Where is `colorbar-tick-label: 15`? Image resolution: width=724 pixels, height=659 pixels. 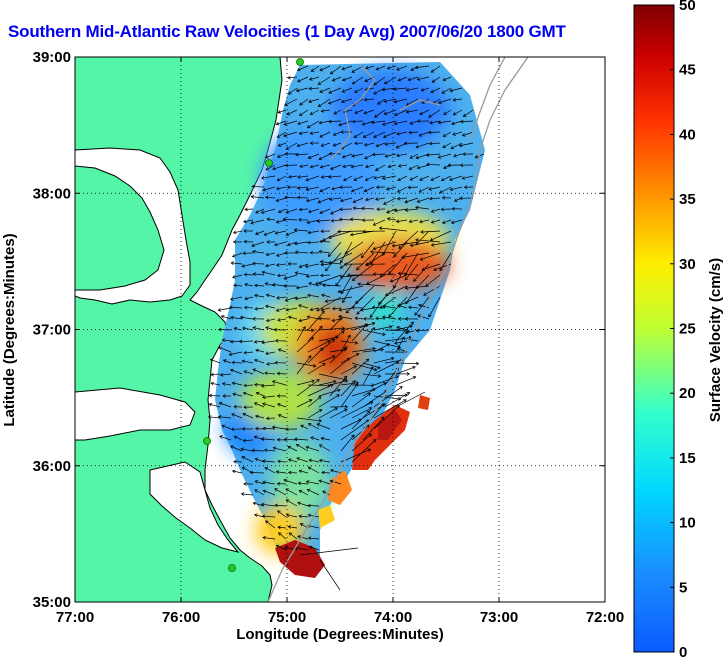
colorbar-tick-label: 15 is located at coordinates (687, 458).